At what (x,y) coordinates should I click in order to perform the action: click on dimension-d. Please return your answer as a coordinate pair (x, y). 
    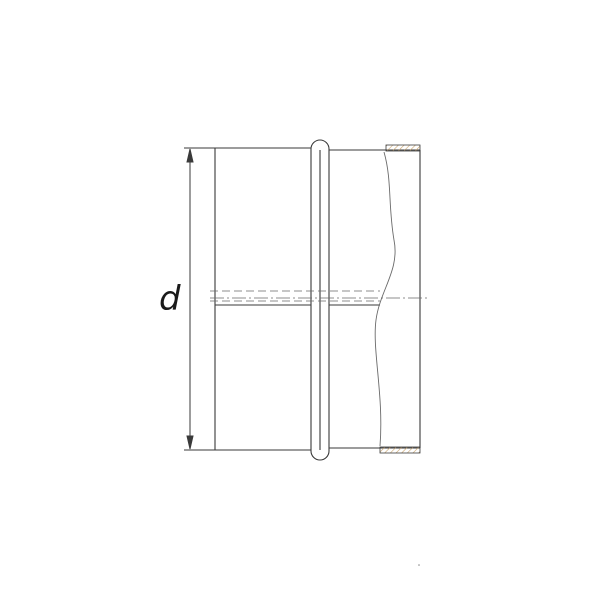
    Looking at the image, I should click on (200, 299).